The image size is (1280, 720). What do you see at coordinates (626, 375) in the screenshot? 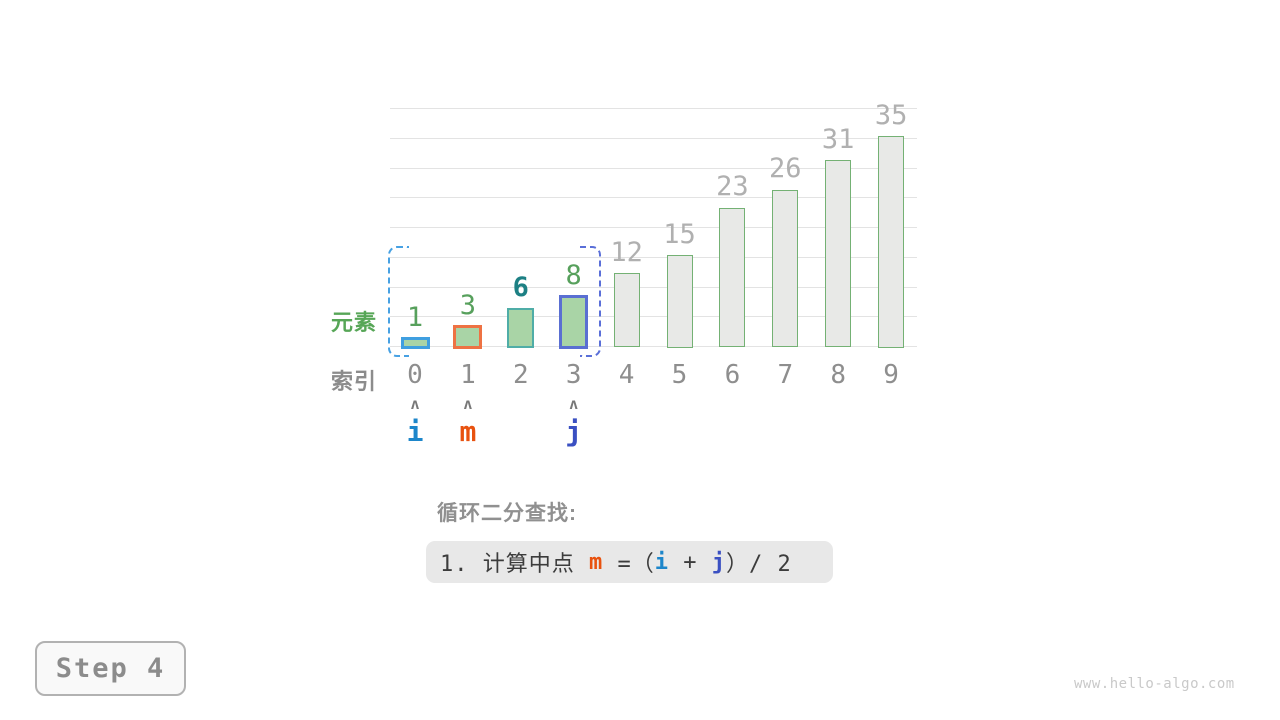
I see `index-label-4: 4` at bounding box center [626, 375].